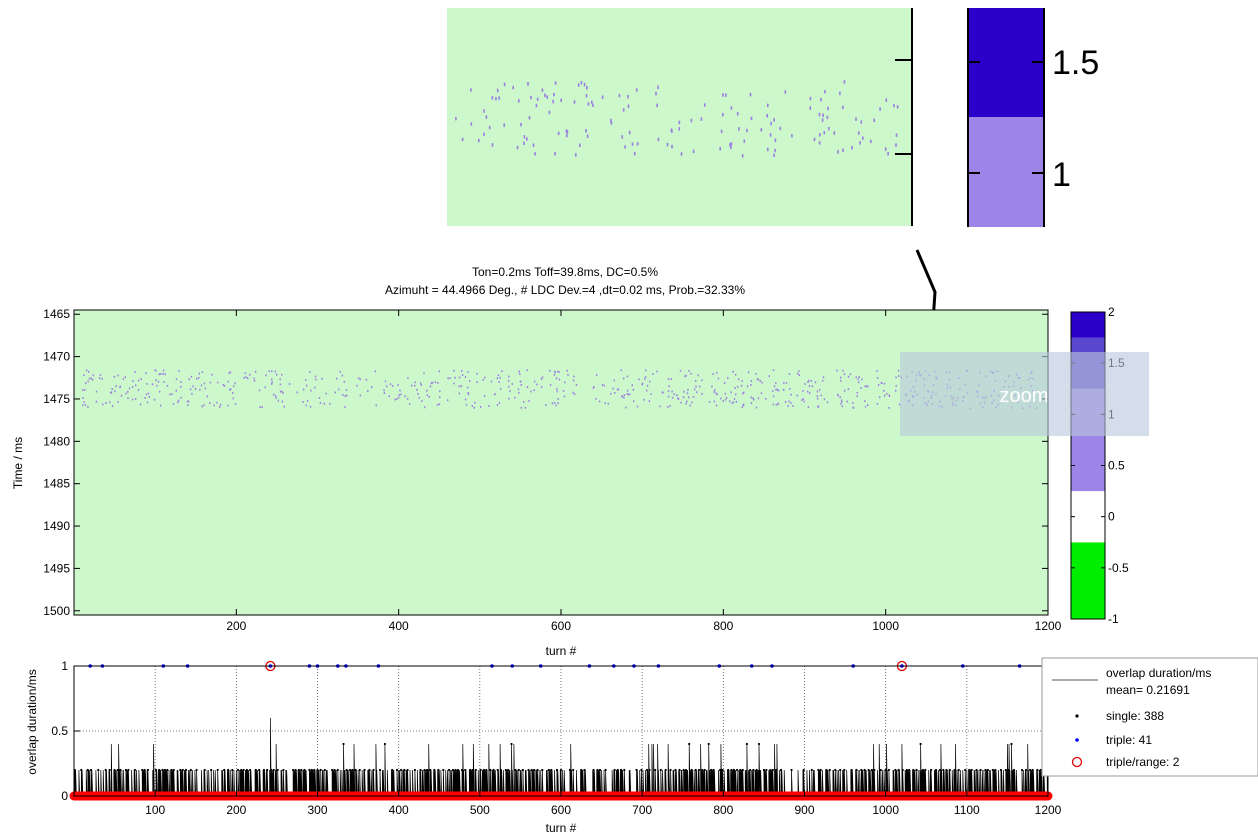 The height and width of the screenshot is (838, 1258). What do you see at coordinates (480, 810) in the screenshot?
I see `x-tick-label: 500` at bounding box center [480, 810].